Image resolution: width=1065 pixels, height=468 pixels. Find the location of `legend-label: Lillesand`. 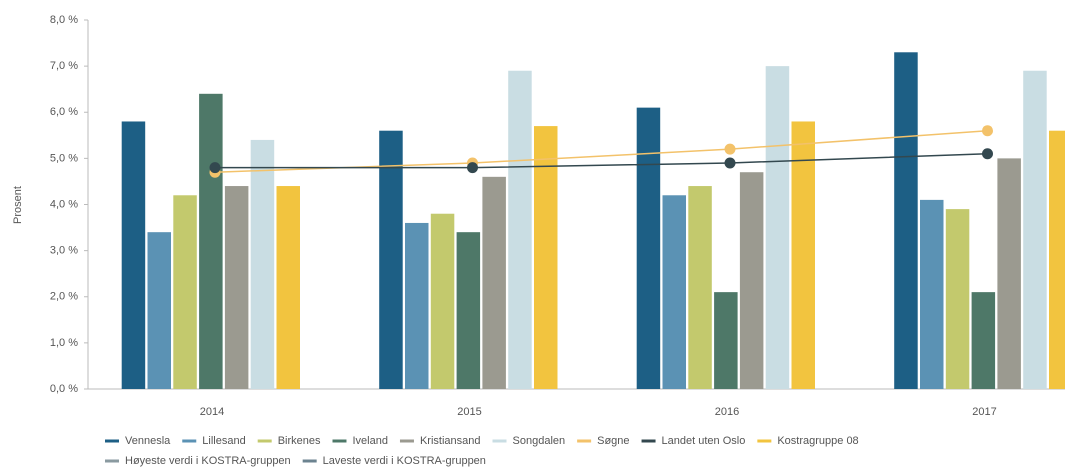

legend-label: Lillesand is located at coordinates (223, 441).